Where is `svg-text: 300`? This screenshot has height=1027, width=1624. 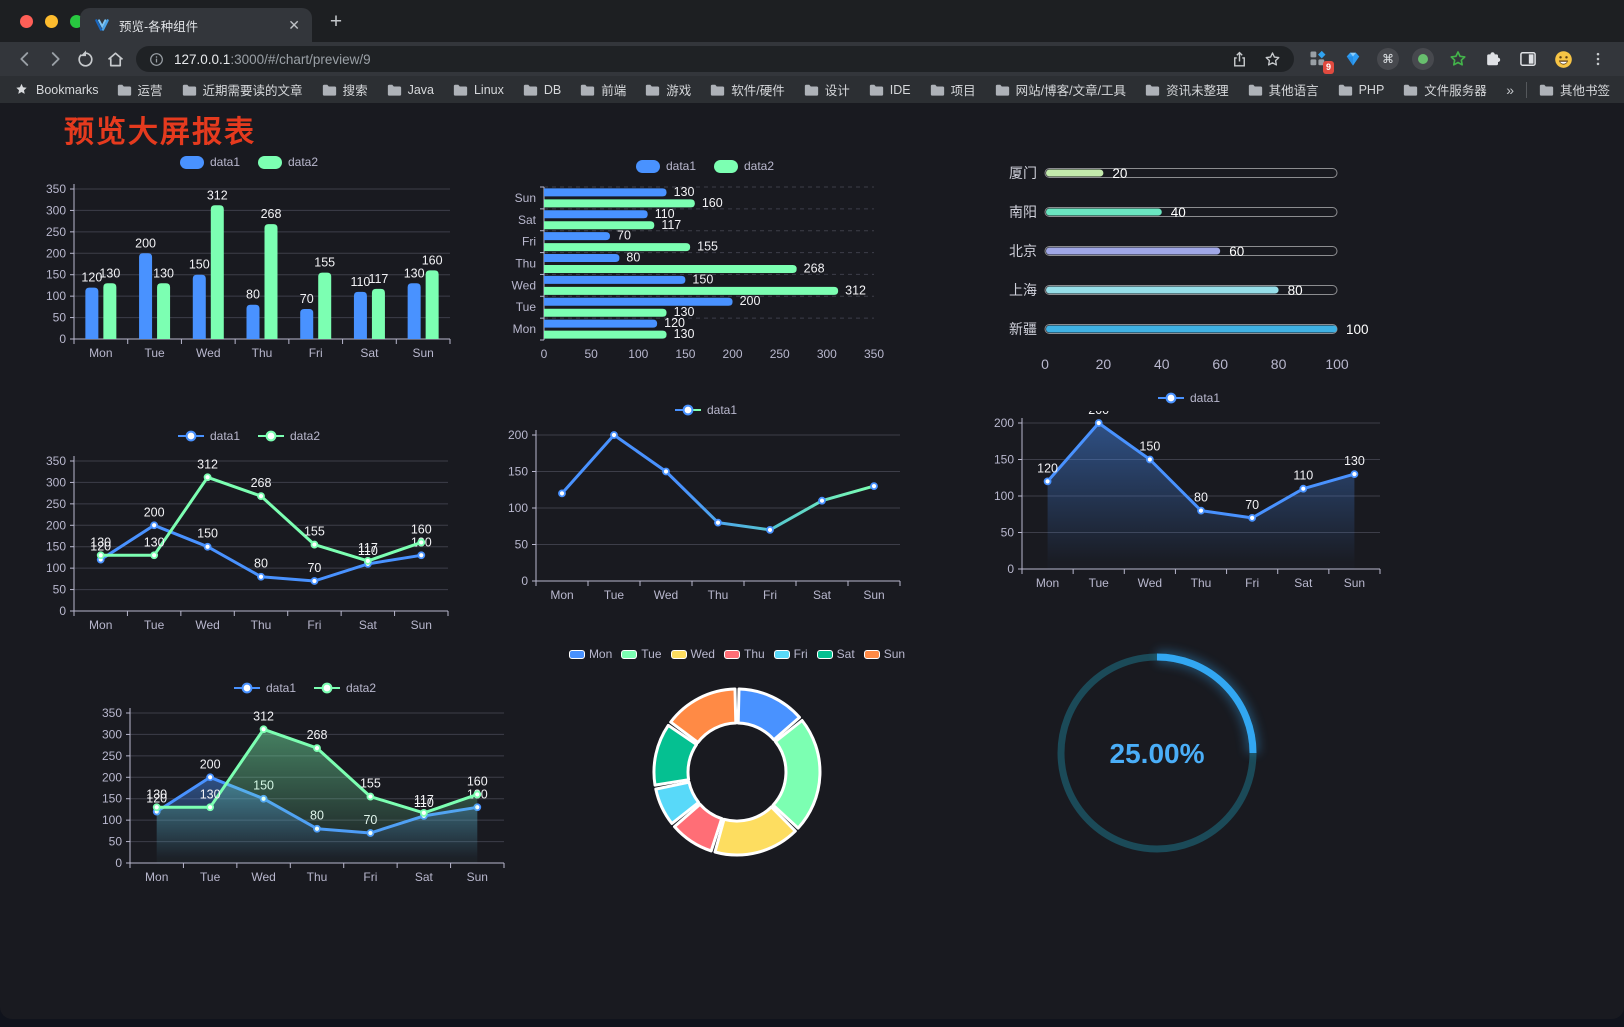 svg-text: 300 is located at coordinates (56, 482).